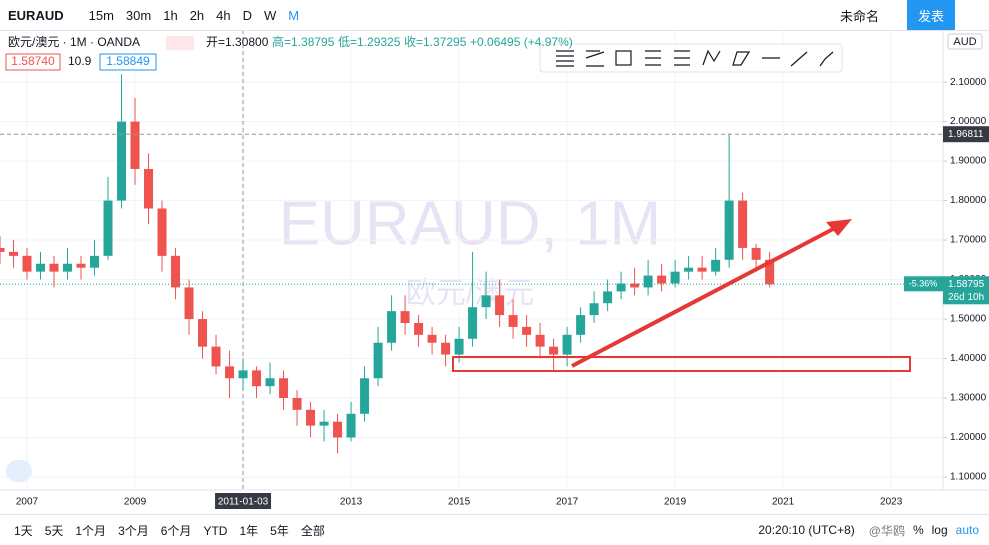  What do you see at coordinates (312, 530) in the screenshot?
I see `range: 全部` at bounding box center [312, 530].